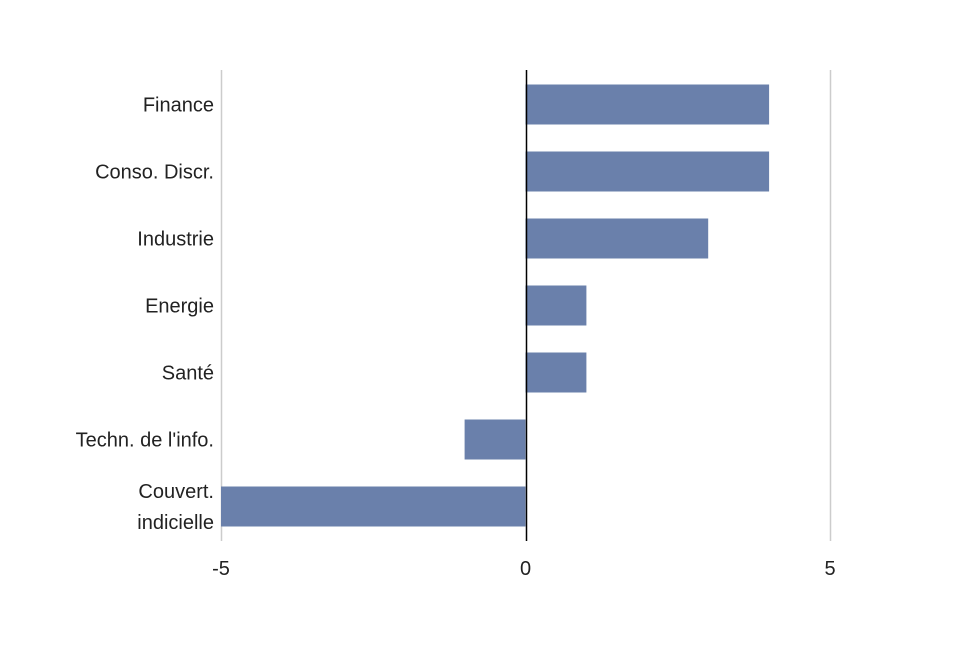  What do you see at coordinates (188, 374) in the screenshot?
I see `category-label: Santé` at bounding box center [188, 374].